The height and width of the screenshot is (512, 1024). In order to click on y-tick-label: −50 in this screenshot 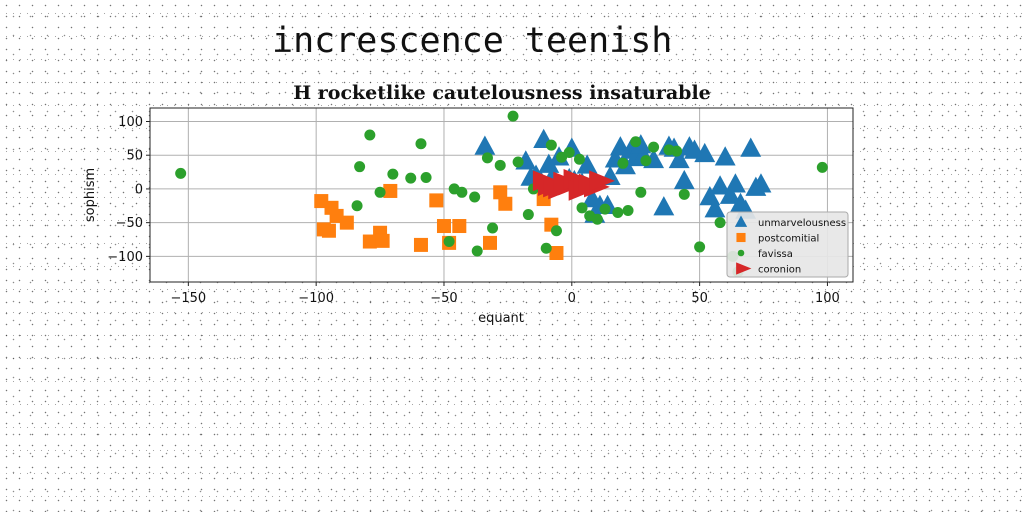, I will do `click(129, 223)`.